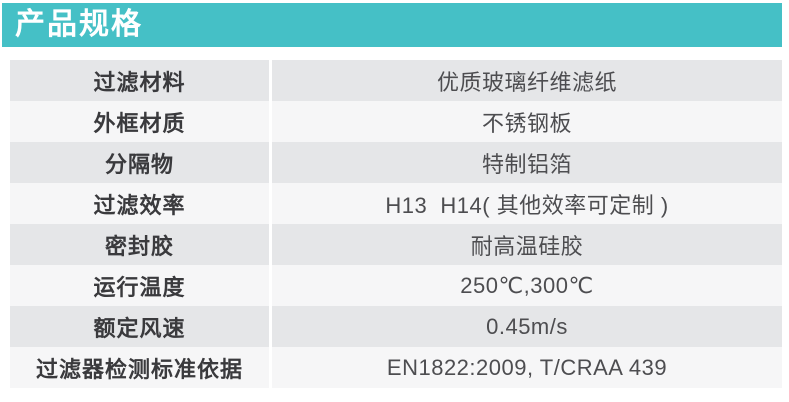 Image resolution: width=789 pixels, height=402 pixels. I want to click on table-row: 过滤效率 H13 H14( 其他效率可定制 ), so click(396, 203).